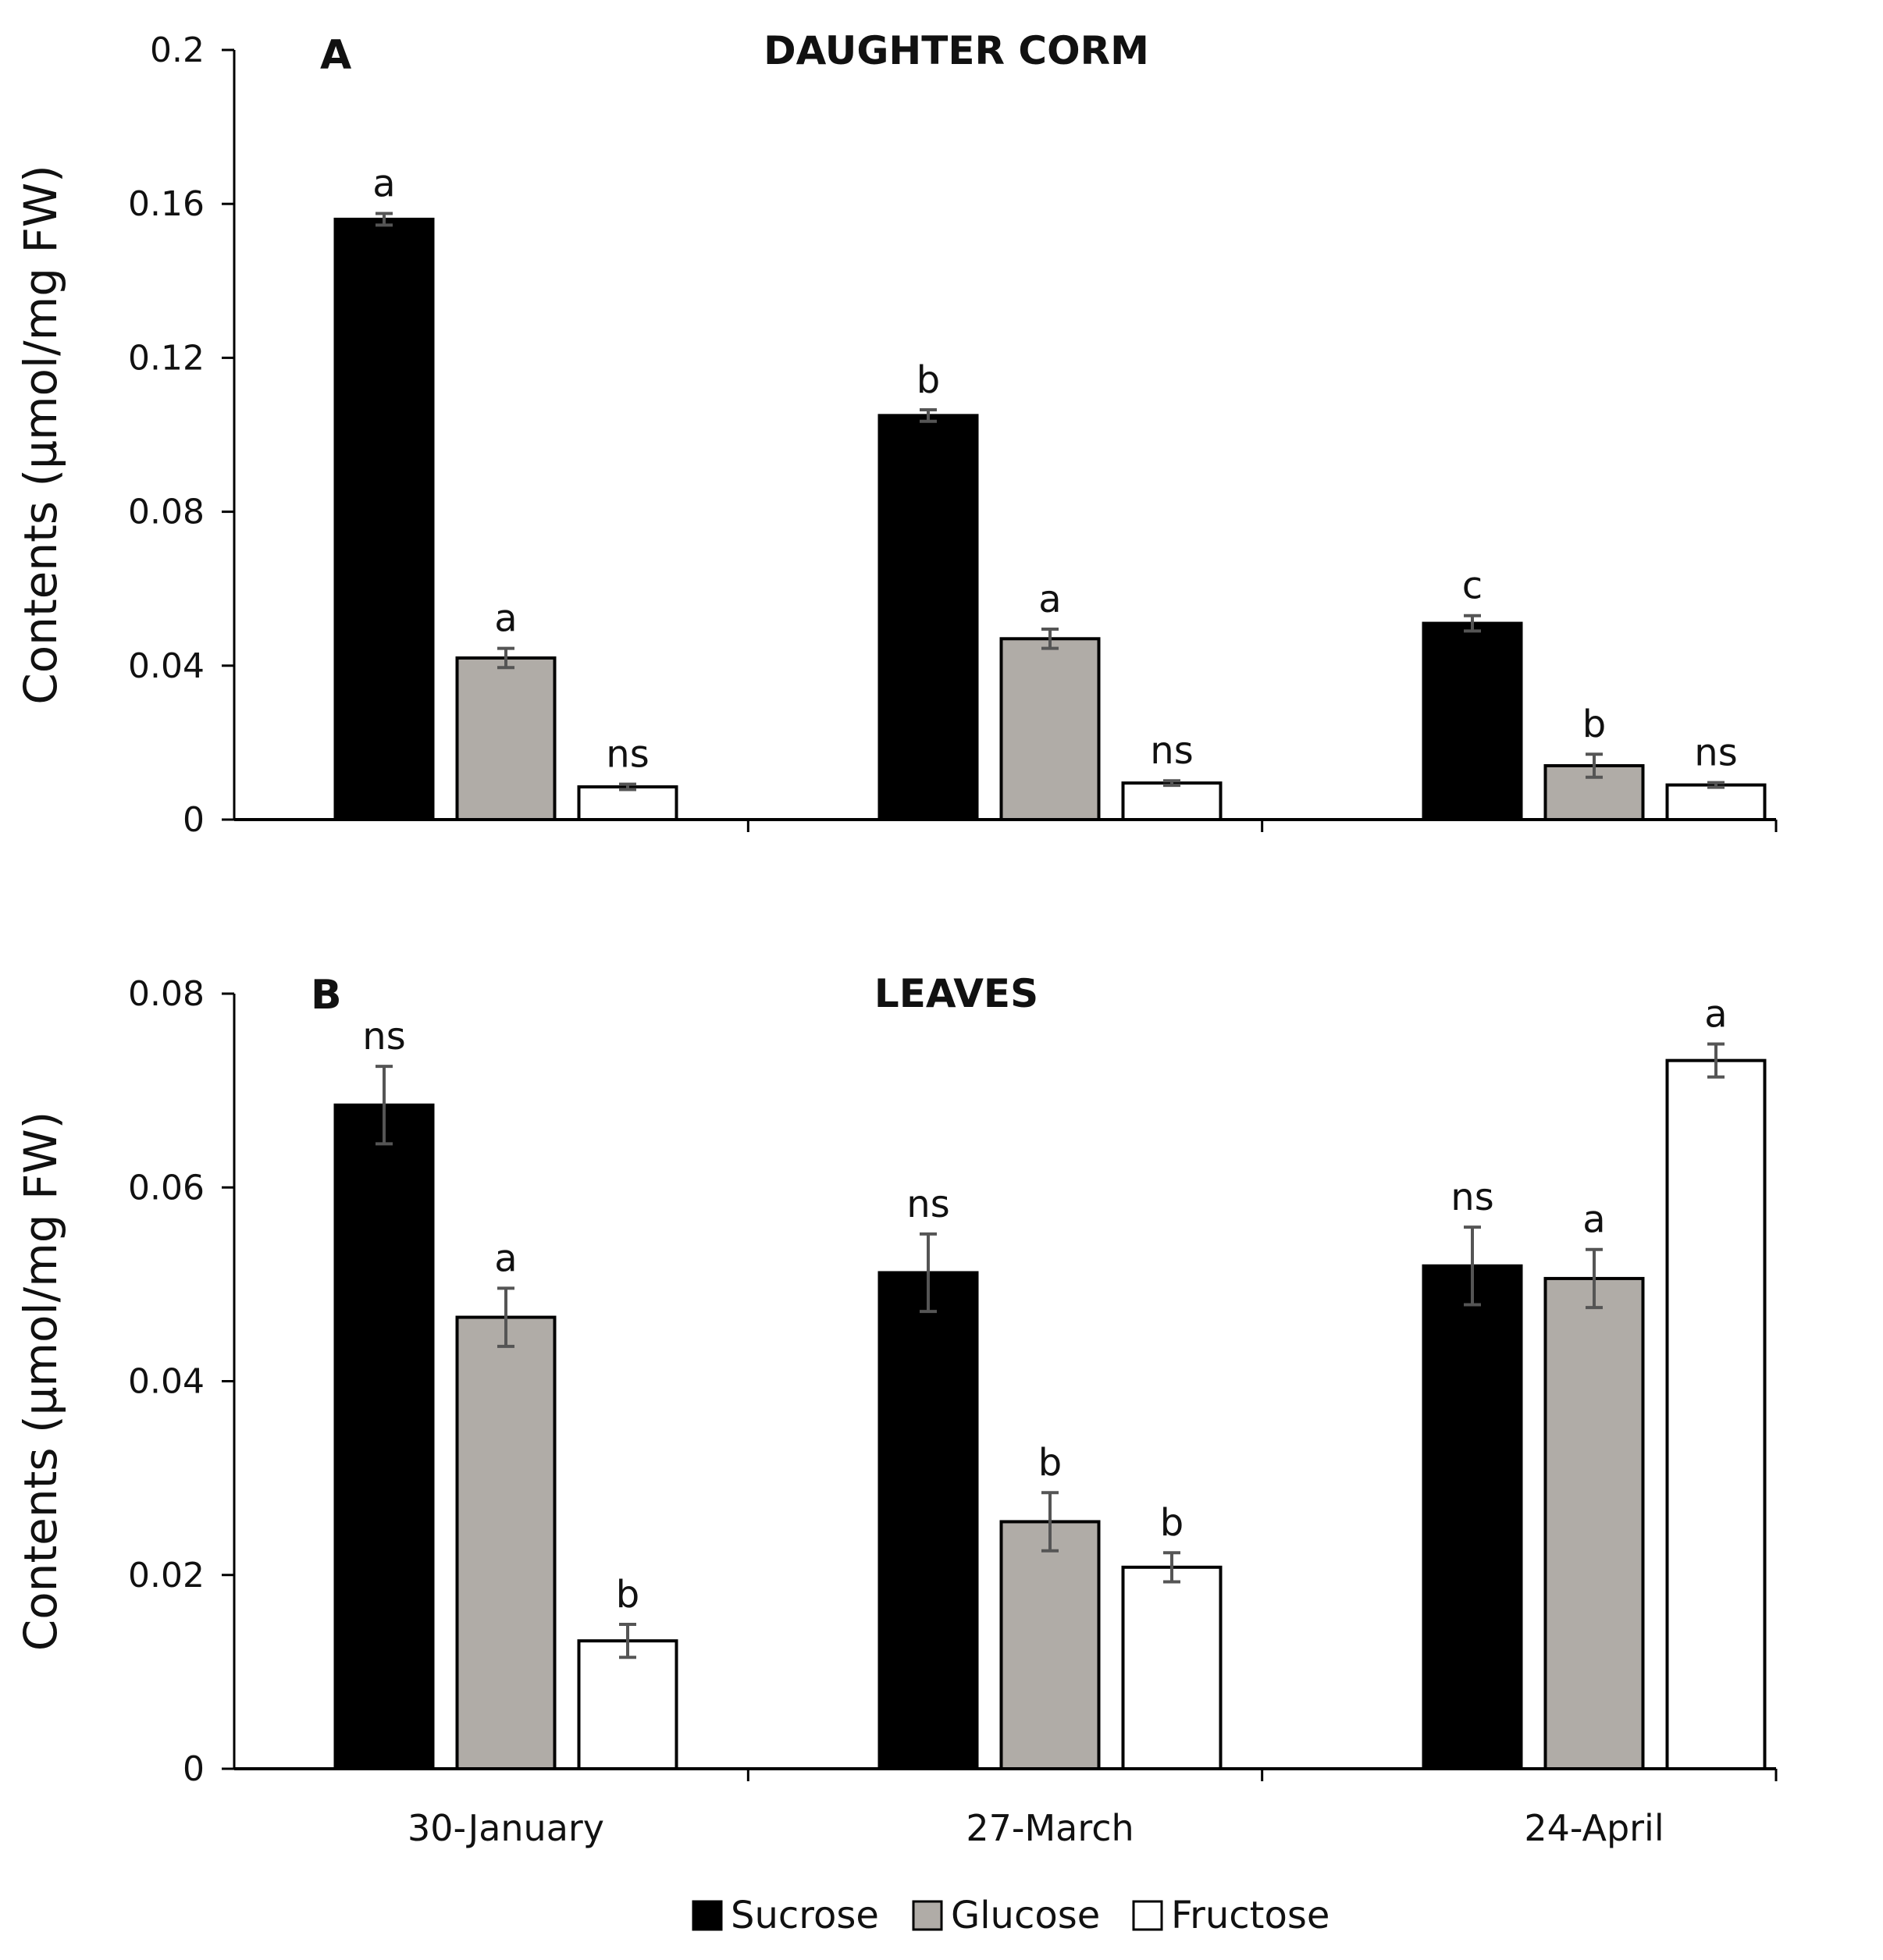  I want to click on y-tick-label: 0.16, so click(167, 204).